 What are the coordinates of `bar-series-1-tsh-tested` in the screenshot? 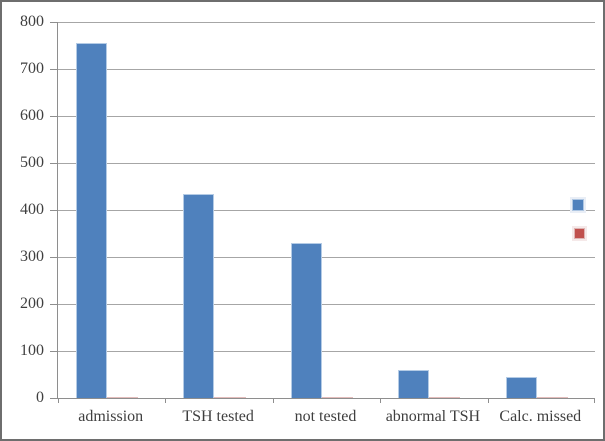 It's located at (199, 295).